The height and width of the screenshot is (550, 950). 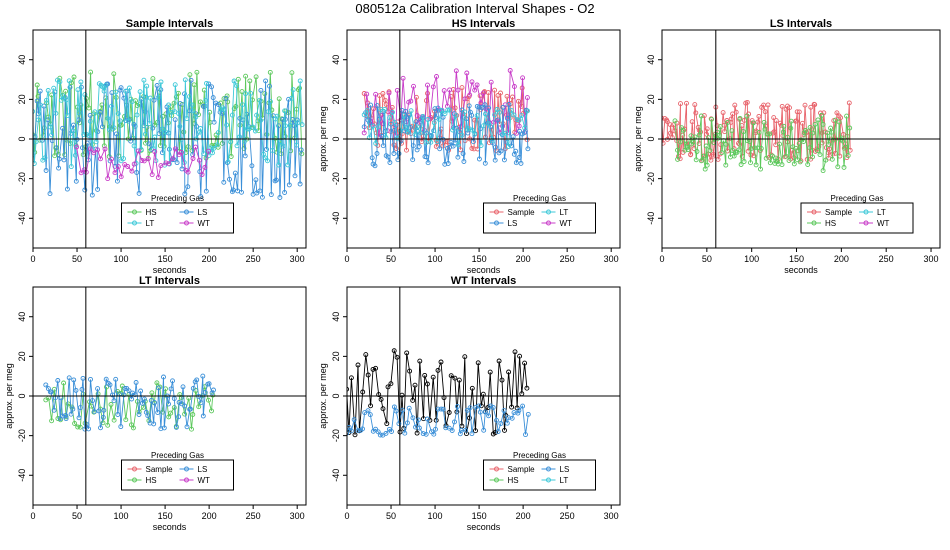 I want to click on legend-box, so click(x=177, y=218).